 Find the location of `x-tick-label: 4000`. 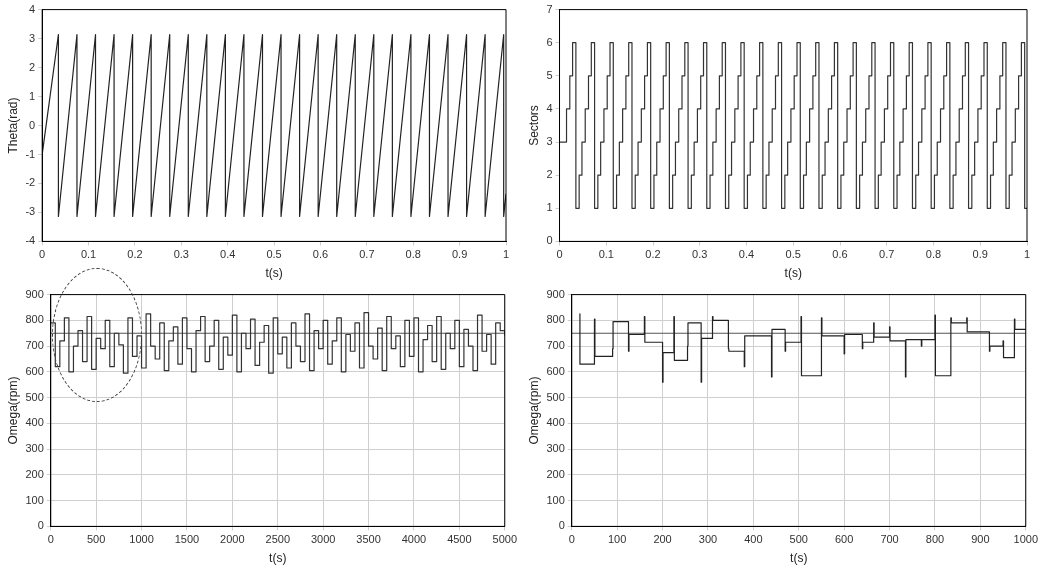

x-tick-label: 4000 is located at coordinates (414, 539).